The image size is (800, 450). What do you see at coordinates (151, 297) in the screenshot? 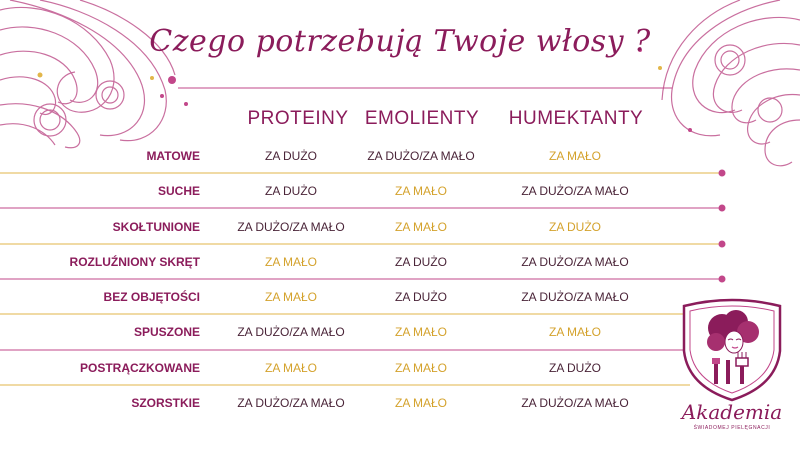
I see `row-label: BEZ OBJĘTOŚCI` at bounding box center [151, 297].